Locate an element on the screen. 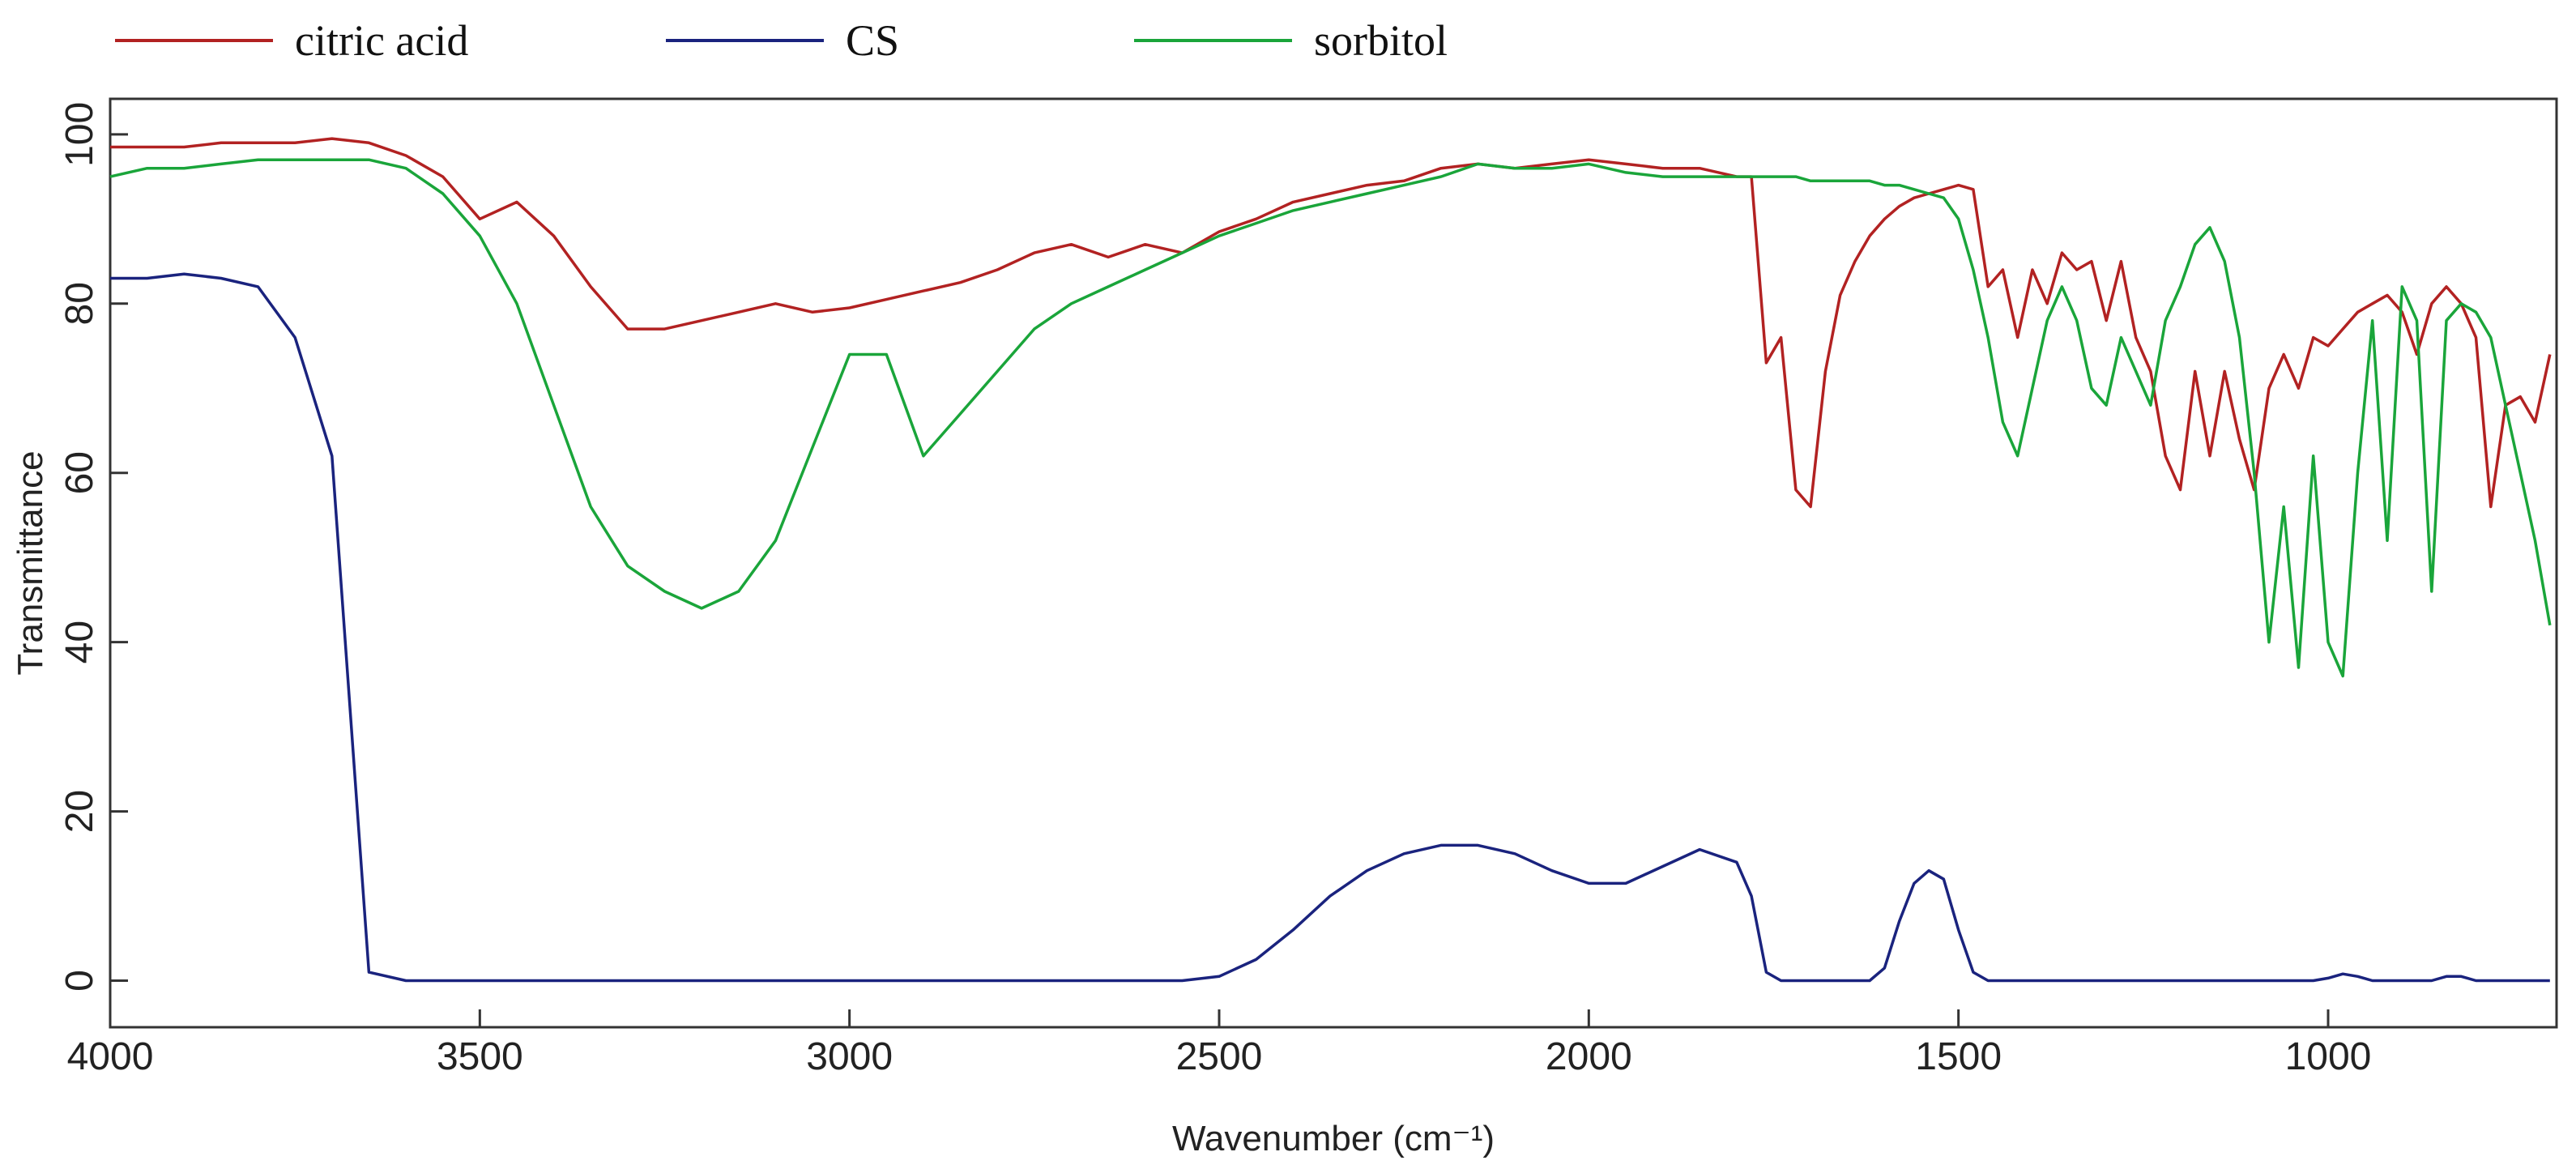  x-axis-label: Wavenumber (cm⁻¹) is located at coordinates (1333, 1138).